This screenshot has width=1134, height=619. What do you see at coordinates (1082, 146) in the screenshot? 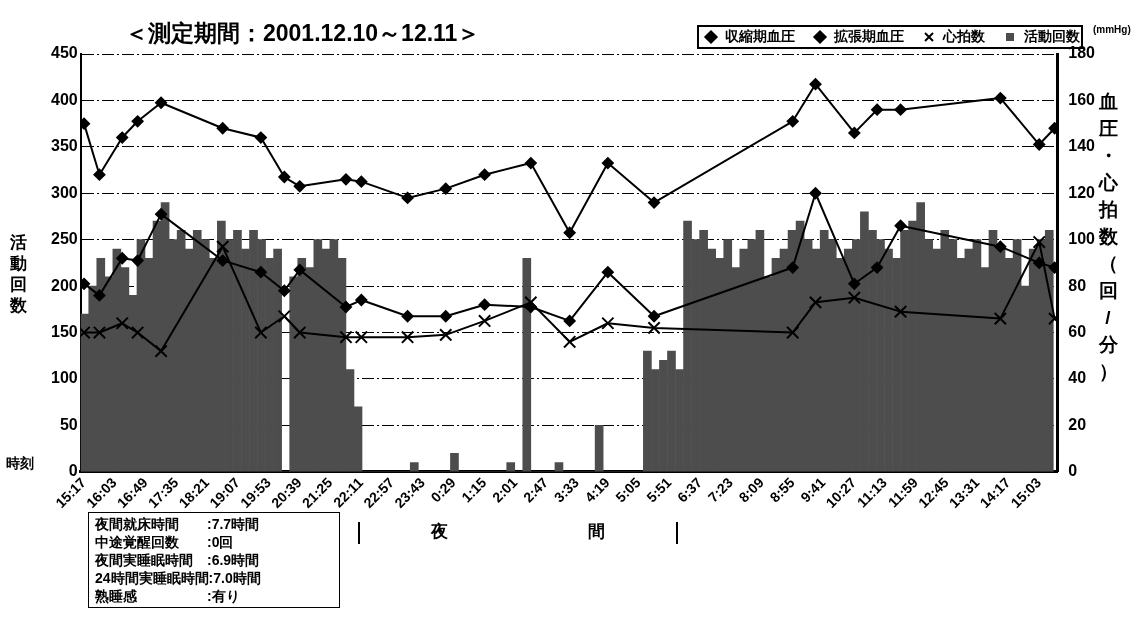
I see `y2-tick-label: 140` at bounding box center [1082, 146].